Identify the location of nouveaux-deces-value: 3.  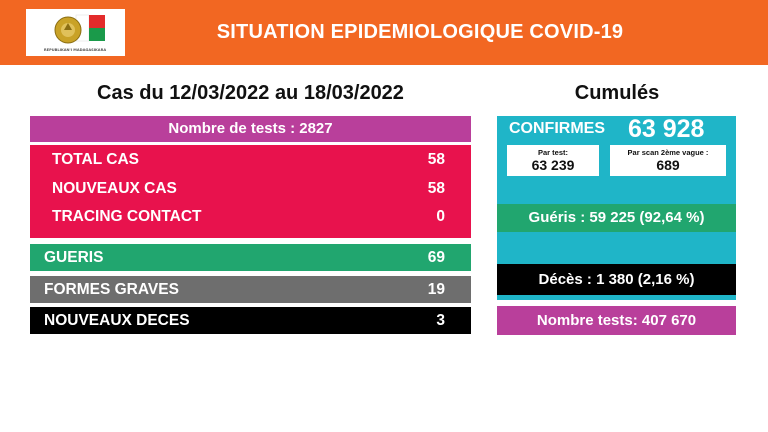
(440, 320).